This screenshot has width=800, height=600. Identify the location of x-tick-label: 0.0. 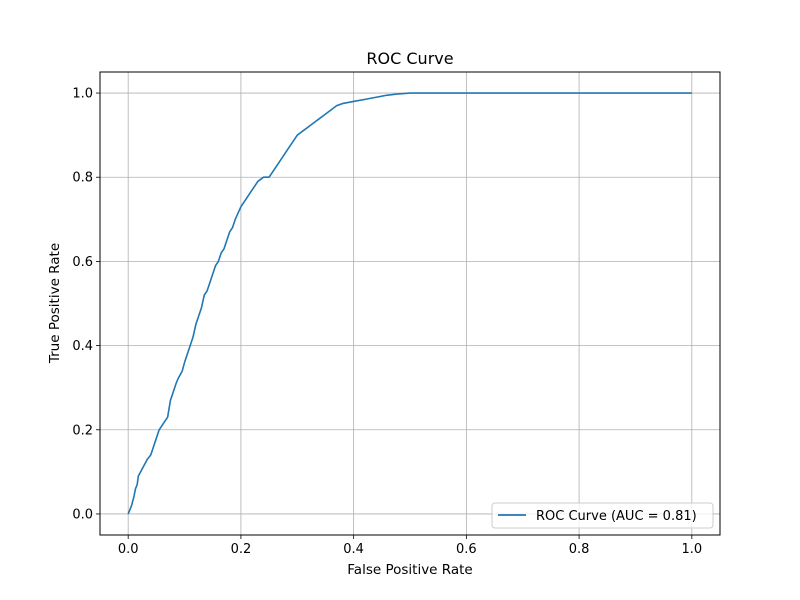
(128, 549).